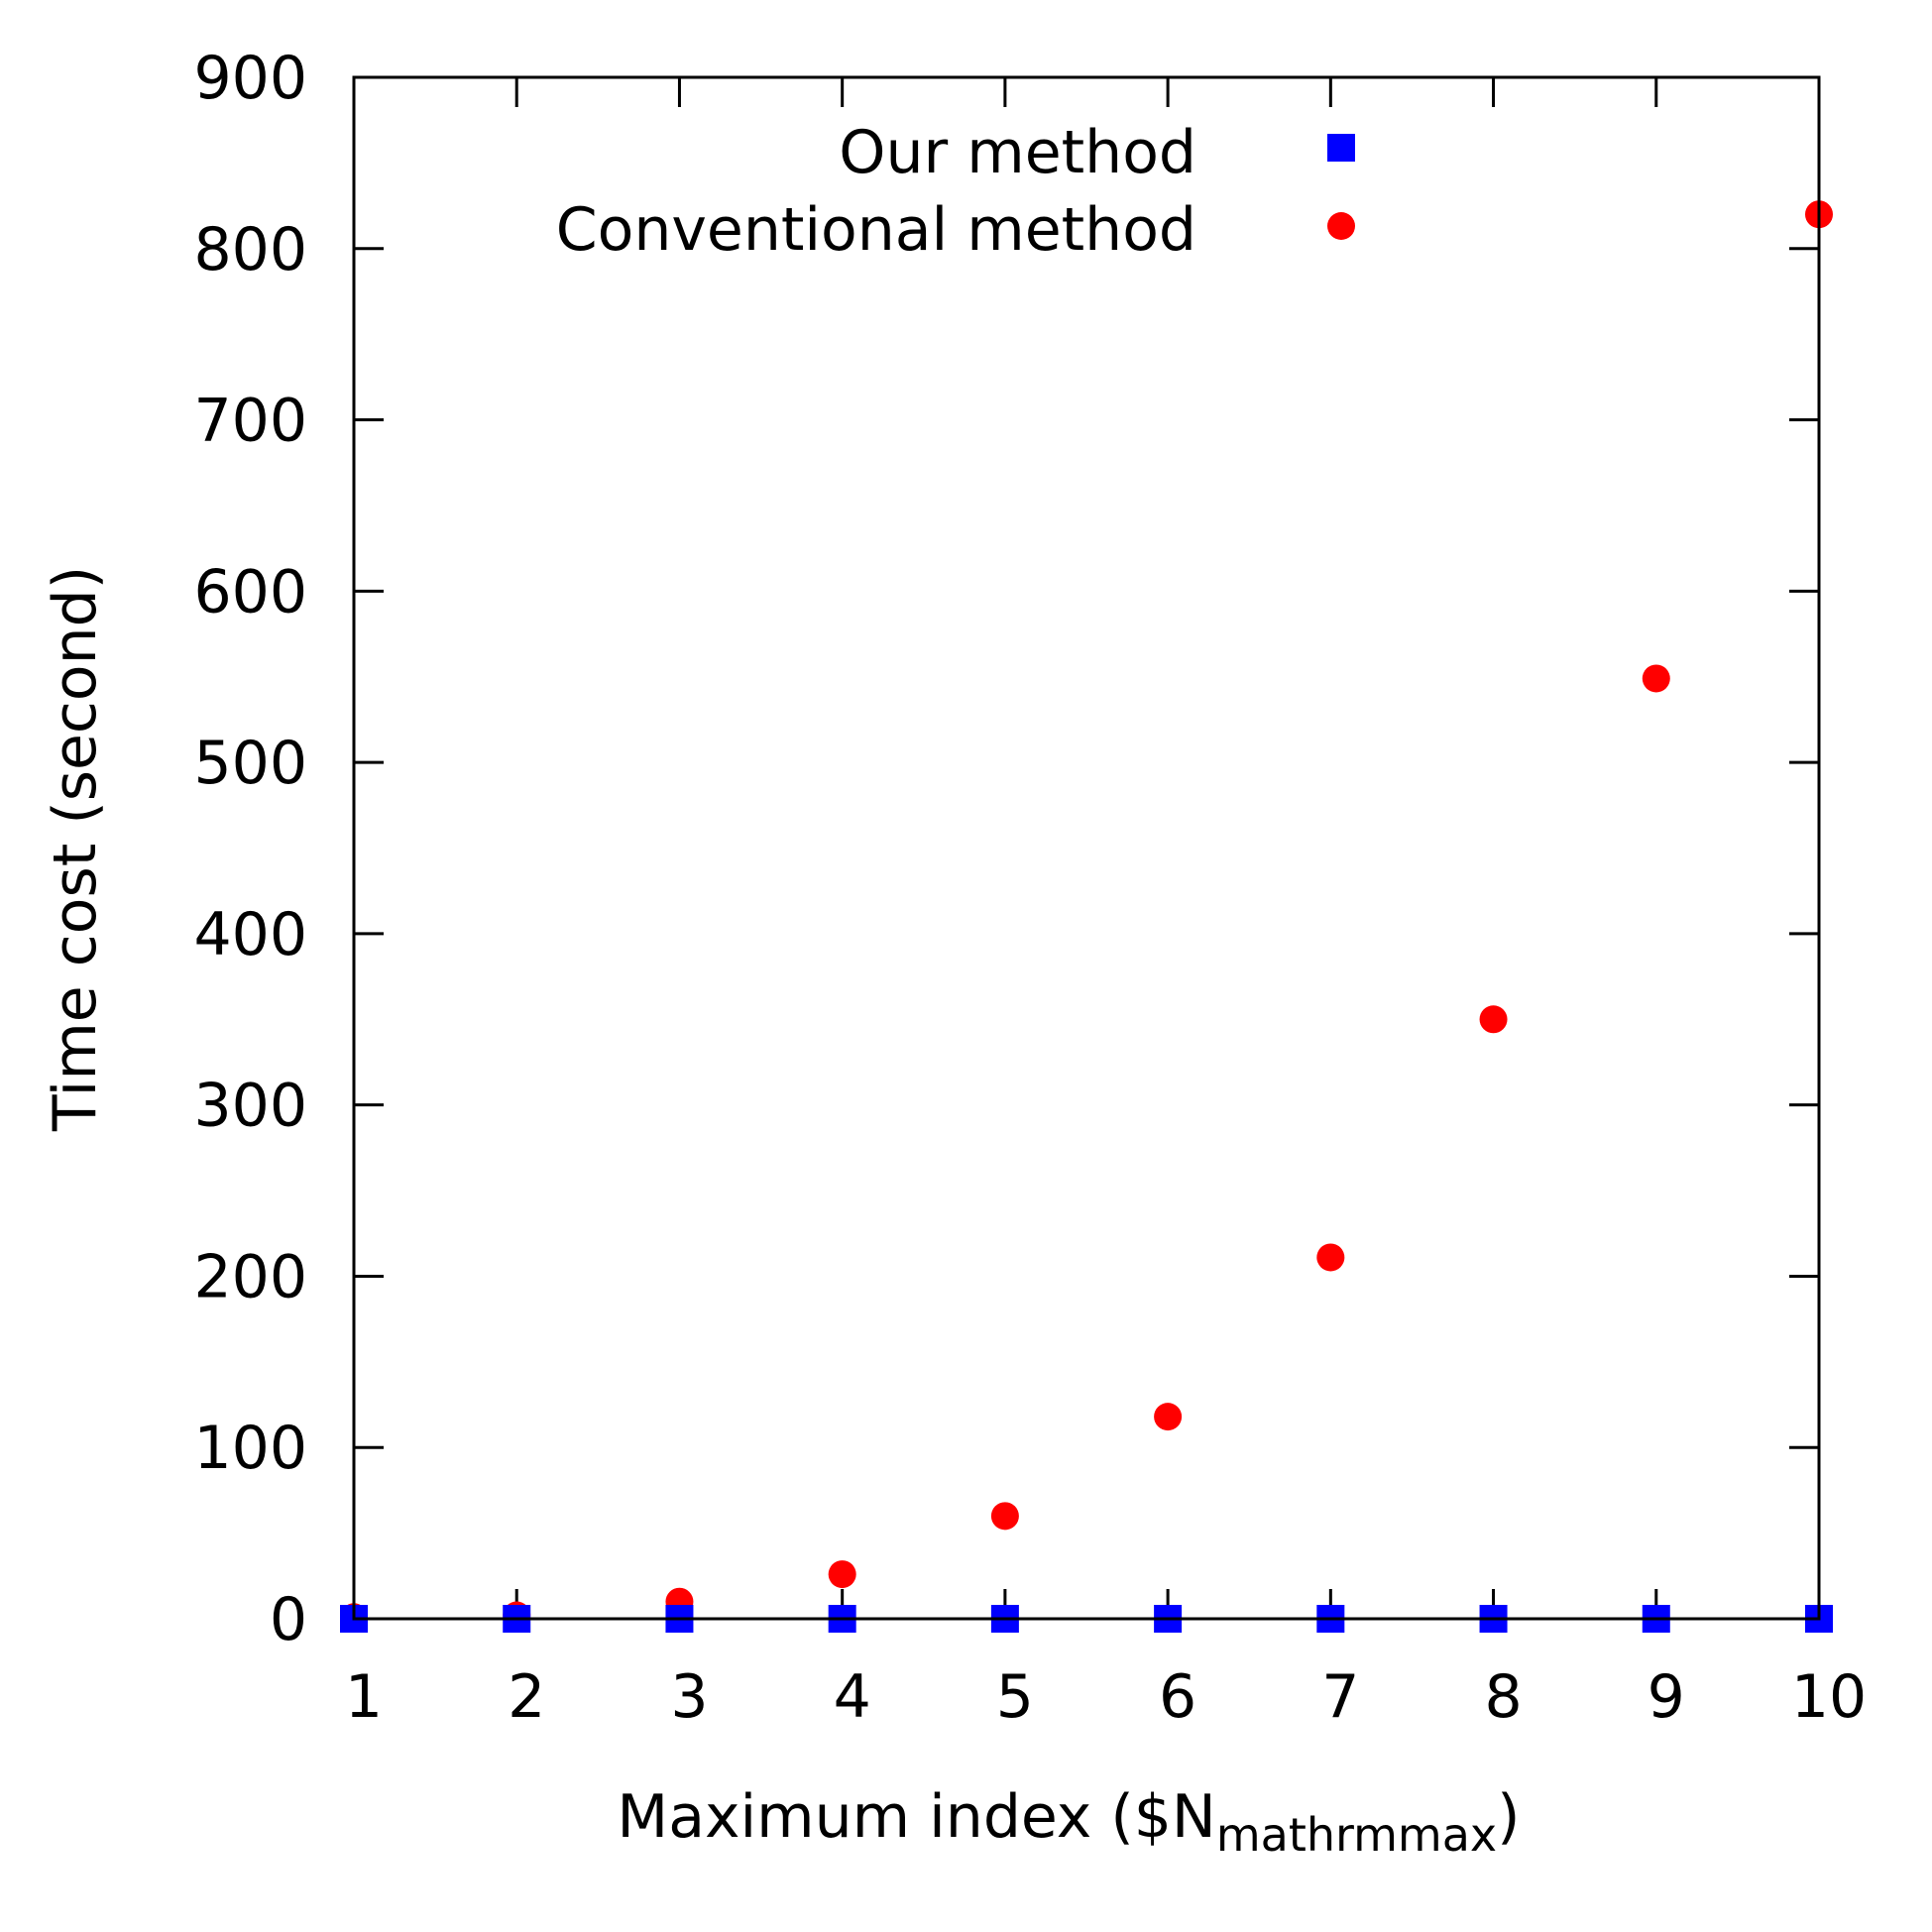  Describe the element at coordinates (250, 1448) in the screenshot. I see `y-tick-label-100: 100` at that location.